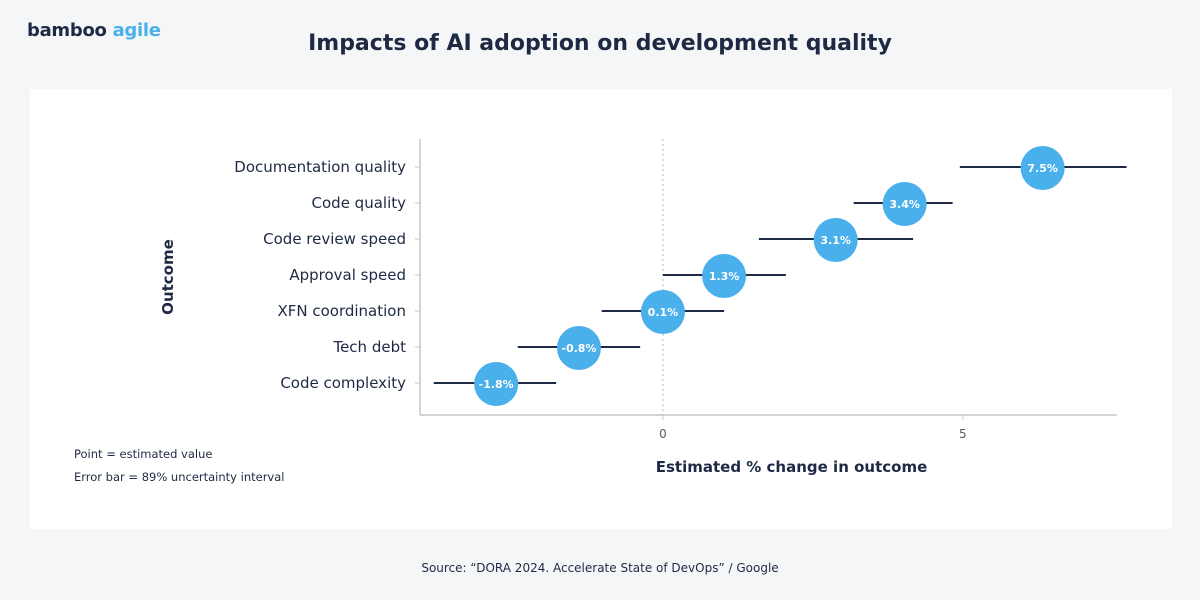 Image resolution: width=1200 pixels, height=600 pixels. What do you see at coordinates (963, 434) in the screenshot?
I see `x-tick-label: 5` at bounding box center [963, 434].